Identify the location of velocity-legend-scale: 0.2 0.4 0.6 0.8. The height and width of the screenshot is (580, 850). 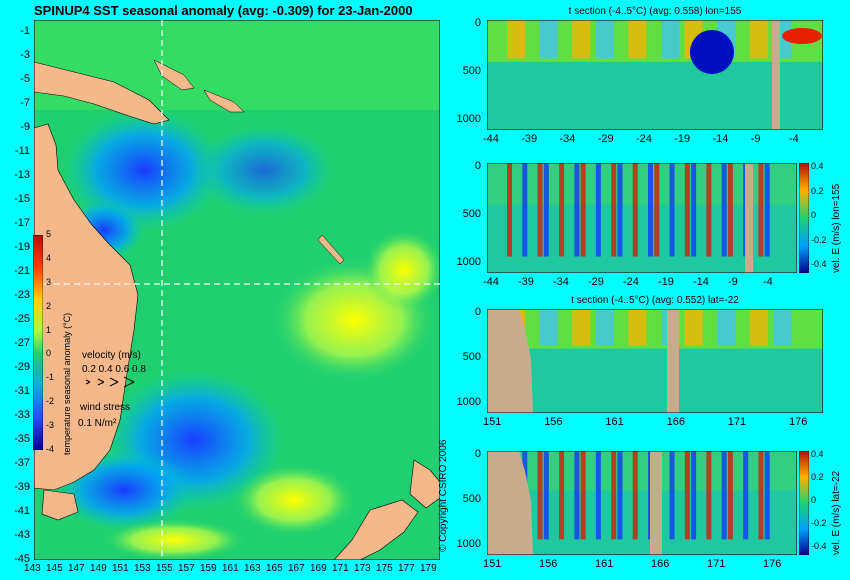
(114, 369).